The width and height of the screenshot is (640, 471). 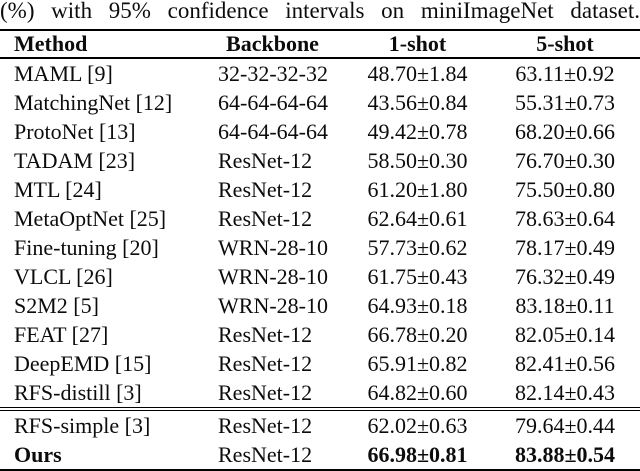 What do you see at coordinates (565, 131) in the screenshot?
I see `five-shot-cell: 68.20±0.66` at bounding box center [565, 131].